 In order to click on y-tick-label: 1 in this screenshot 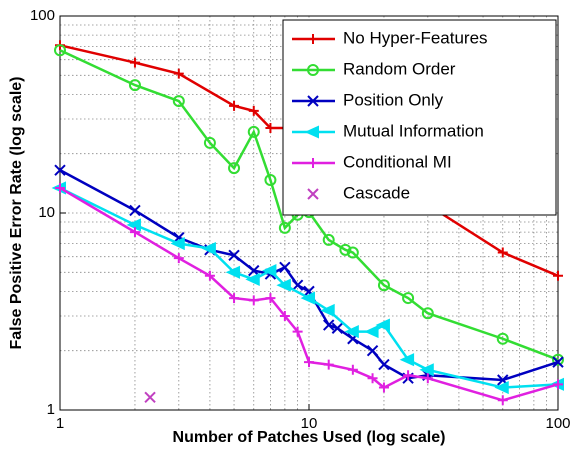, I will do `click(51, 409)`.